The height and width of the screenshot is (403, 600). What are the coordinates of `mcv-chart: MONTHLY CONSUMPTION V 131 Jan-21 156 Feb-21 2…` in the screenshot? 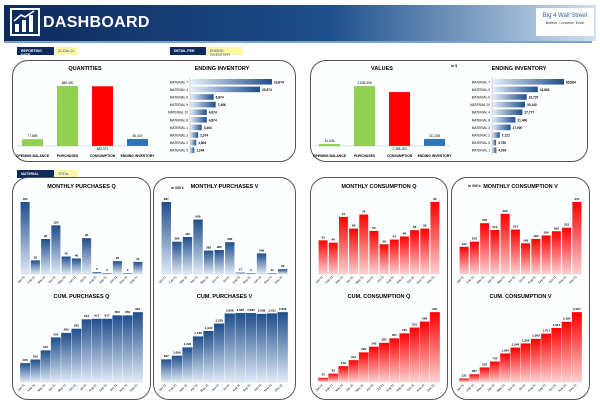 It's located at (519, 234).